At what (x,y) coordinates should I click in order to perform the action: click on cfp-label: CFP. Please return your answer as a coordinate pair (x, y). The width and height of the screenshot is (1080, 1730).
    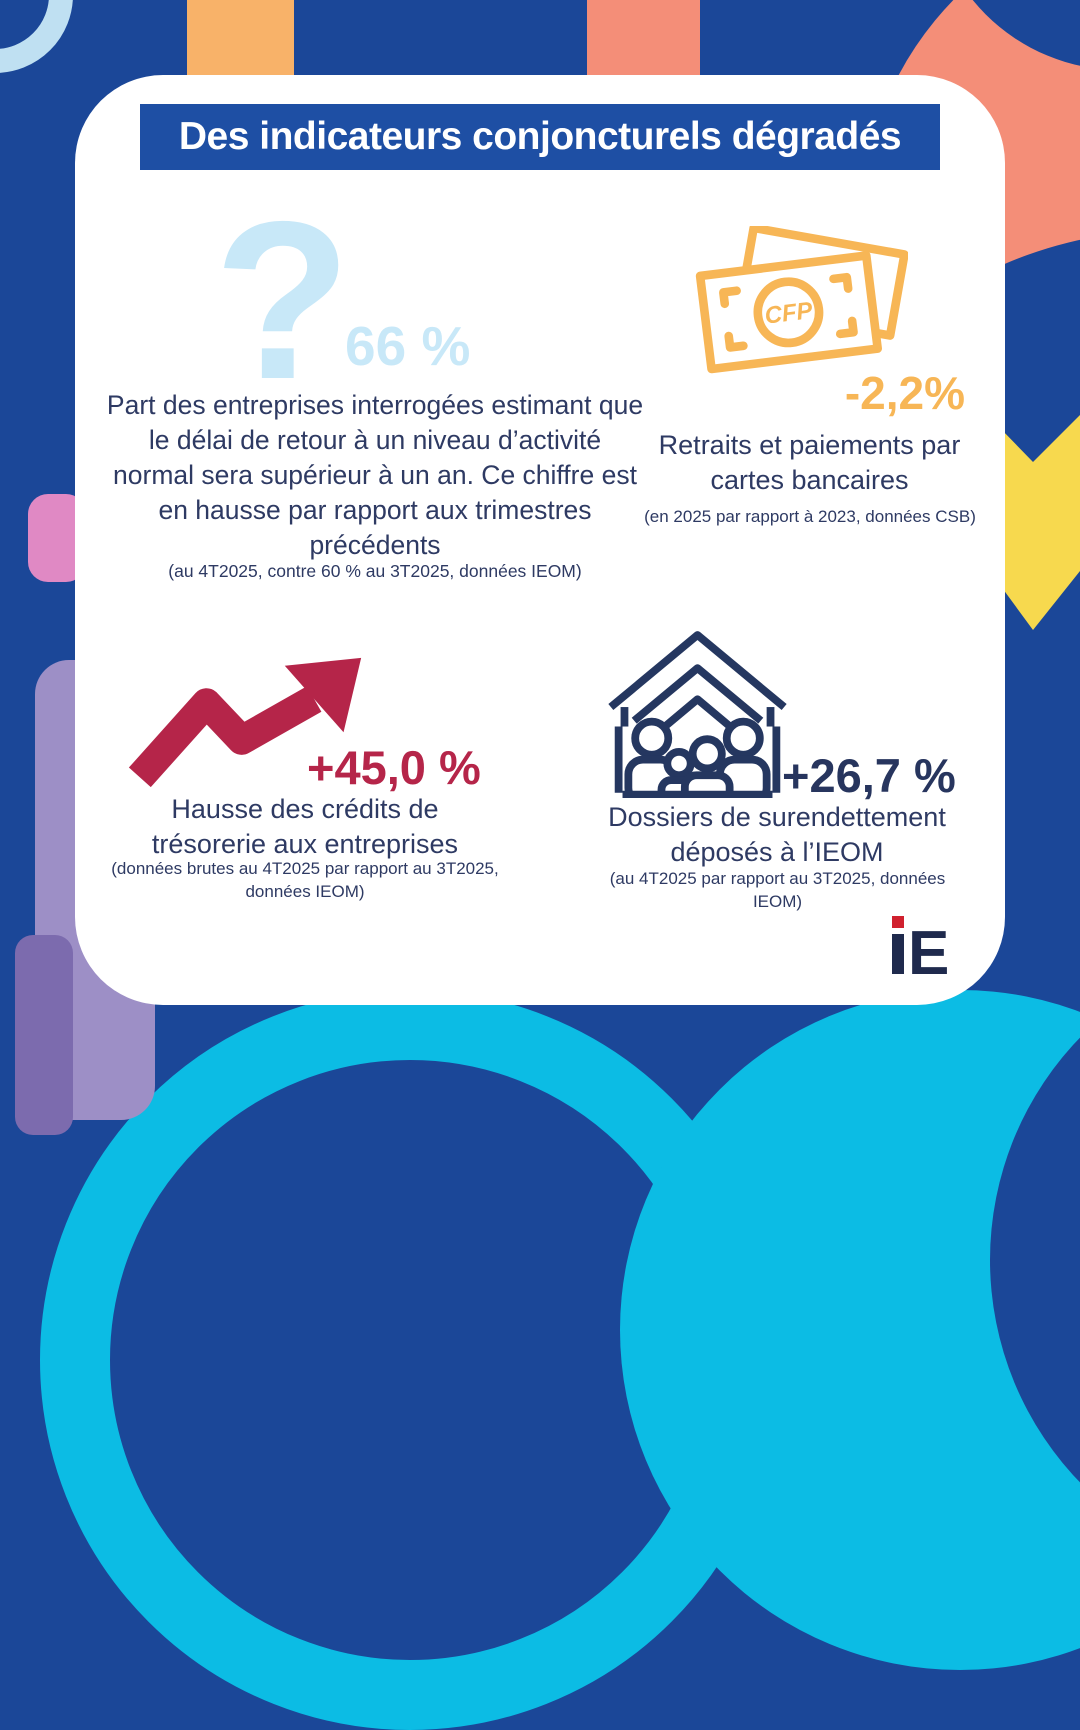
    Looking at the image, I should click on (788, 313).